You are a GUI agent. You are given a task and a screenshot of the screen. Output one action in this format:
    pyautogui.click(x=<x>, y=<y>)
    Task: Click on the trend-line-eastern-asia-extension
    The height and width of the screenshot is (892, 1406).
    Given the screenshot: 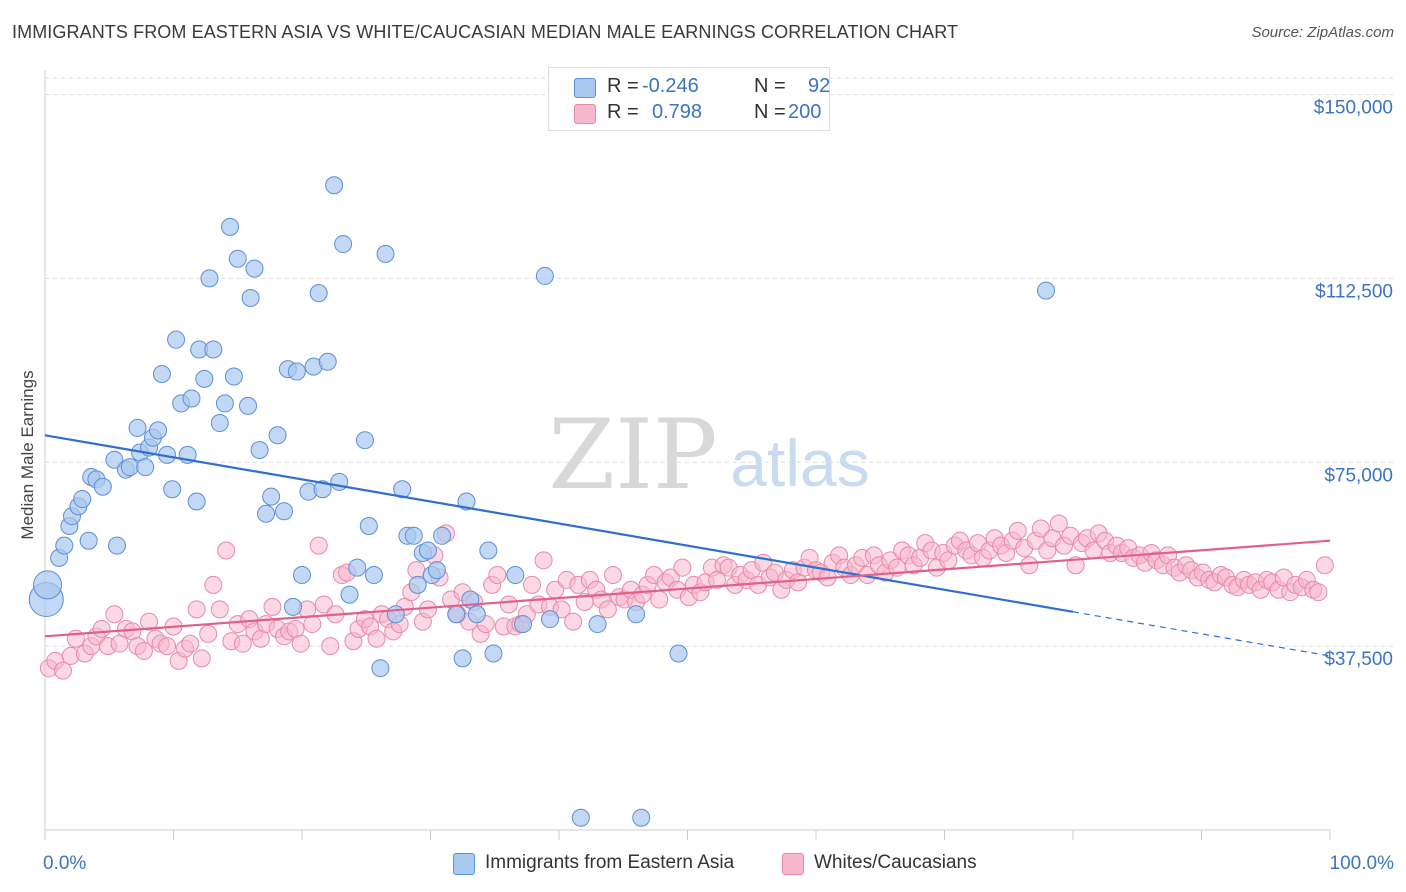 What is the action you would take?
    pyautogui.click(x=1201, y=634)
    